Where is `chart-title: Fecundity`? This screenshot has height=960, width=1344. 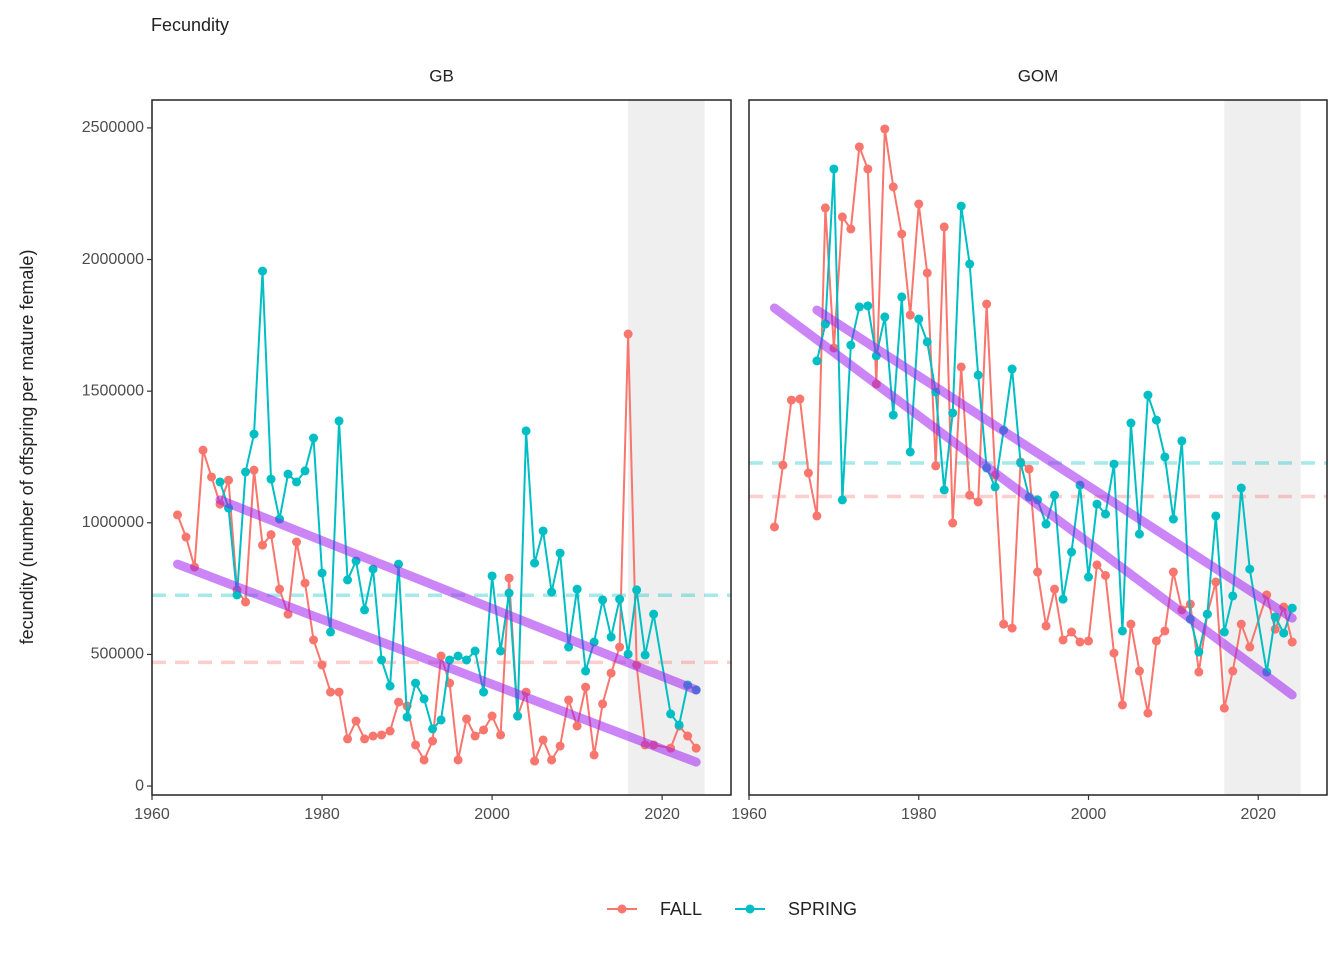
chart-title: Fecundity is located at coordinates (190, 25).